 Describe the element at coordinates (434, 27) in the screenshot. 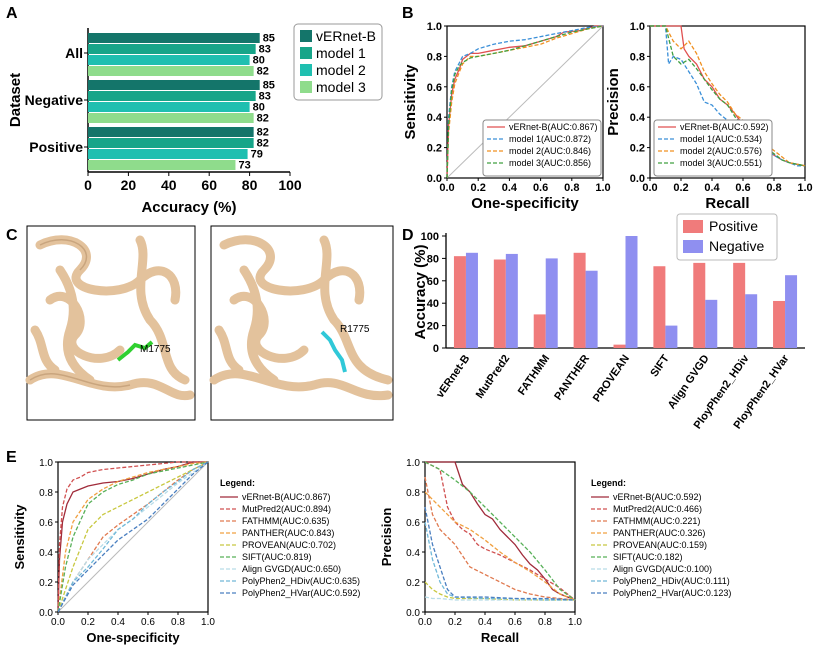

I see `panelB1-y-tick-label: 1.0` at that location.